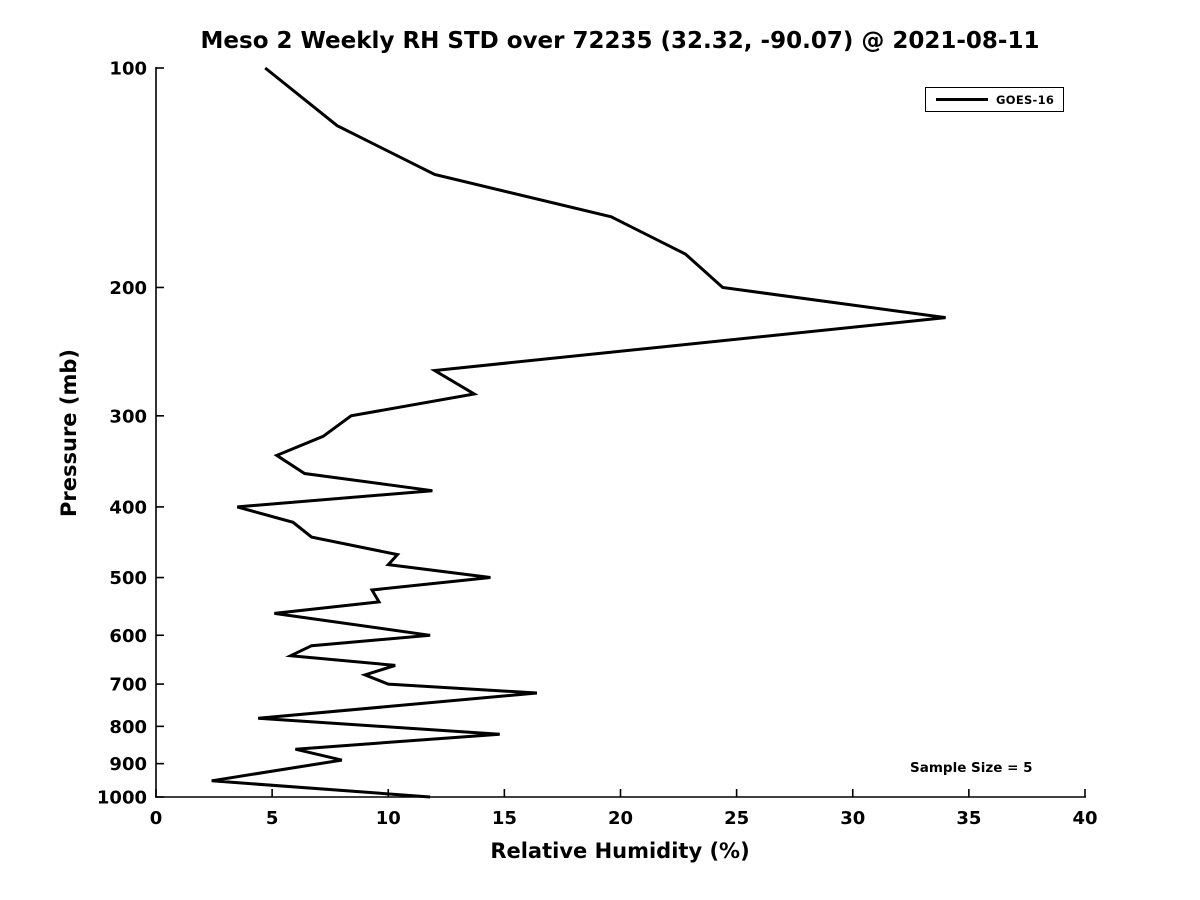  I want to click on x-axis-tick-label: 10, so click(388, 818).